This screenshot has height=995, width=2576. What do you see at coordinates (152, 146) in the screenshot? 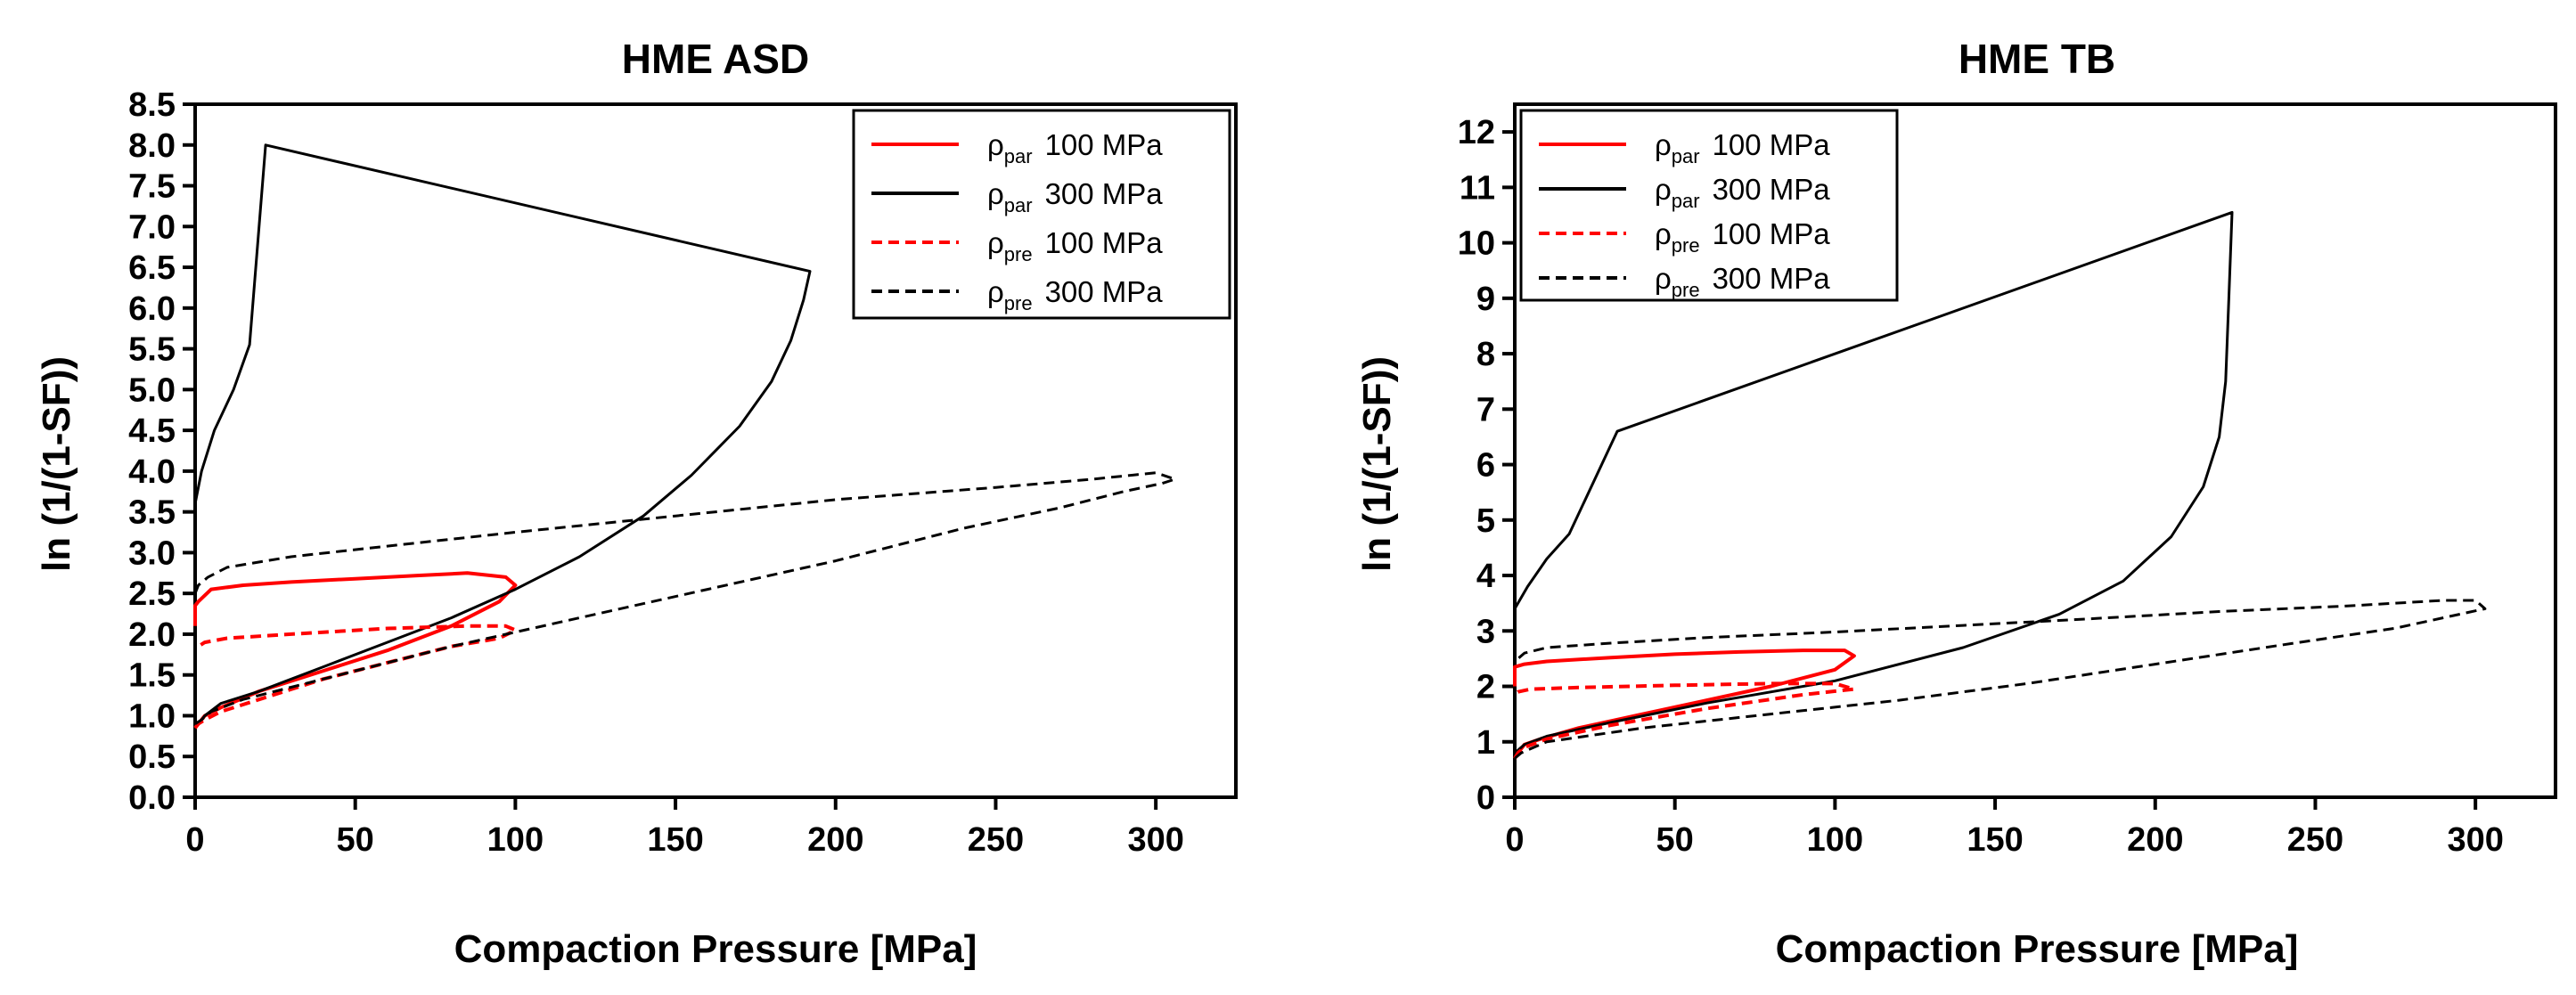
I see `y-tick-label: 8.0` at bounding box center [152, 146].